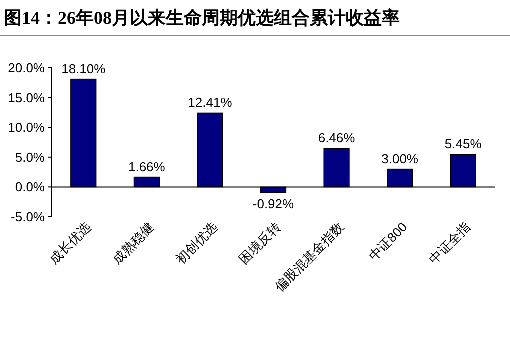  What do you see at coordinates (70, 243) in the screenshot?
I see `x-tick-label: 成长优选` at bounding box center [70, 243].